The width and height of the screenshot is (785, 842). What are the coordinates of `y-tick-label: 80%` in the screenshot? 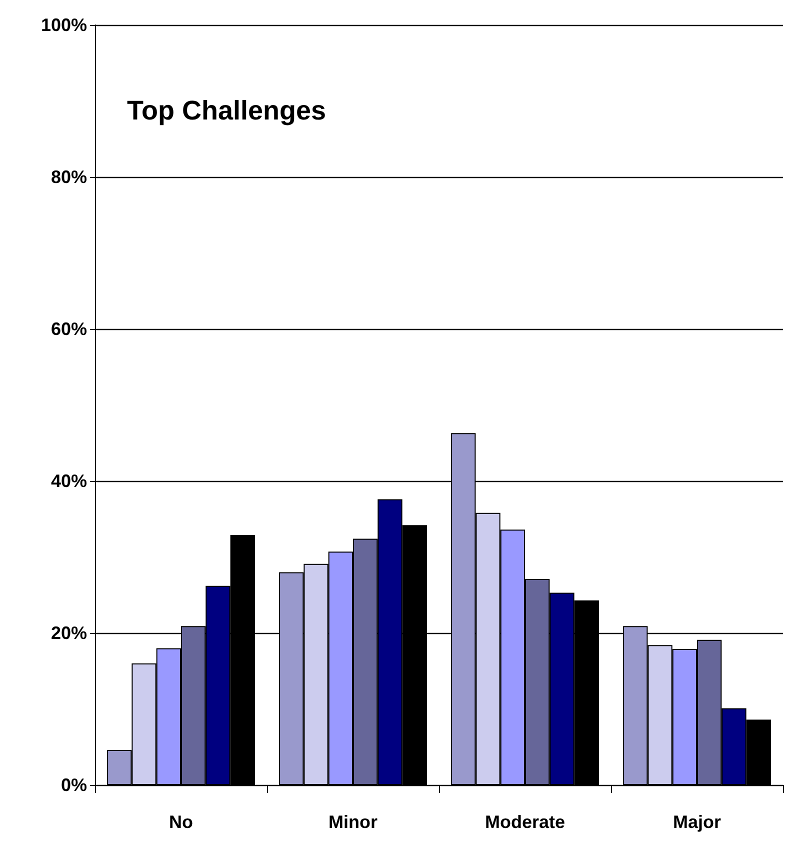 It's located at (68, 177).